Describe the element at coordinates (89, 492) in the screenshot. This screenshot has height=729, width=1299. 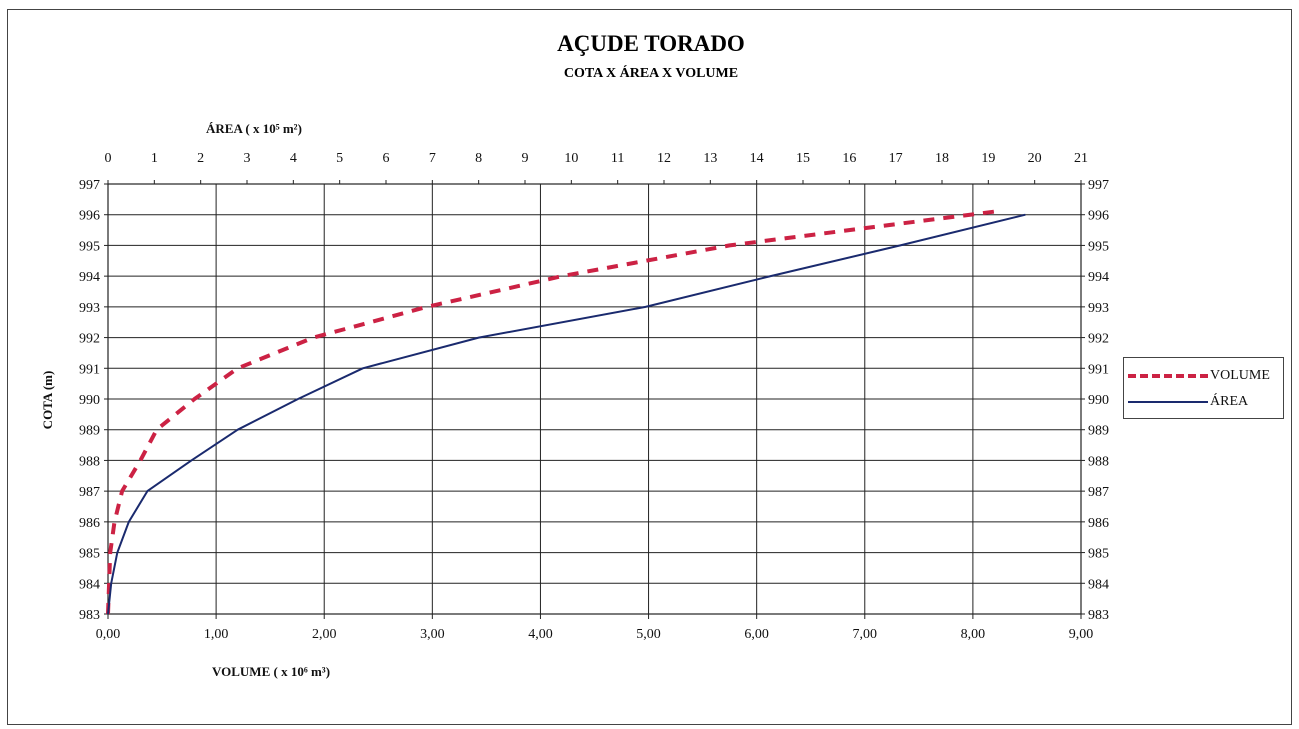
I see `y-tick-label-left: 987` at that location.